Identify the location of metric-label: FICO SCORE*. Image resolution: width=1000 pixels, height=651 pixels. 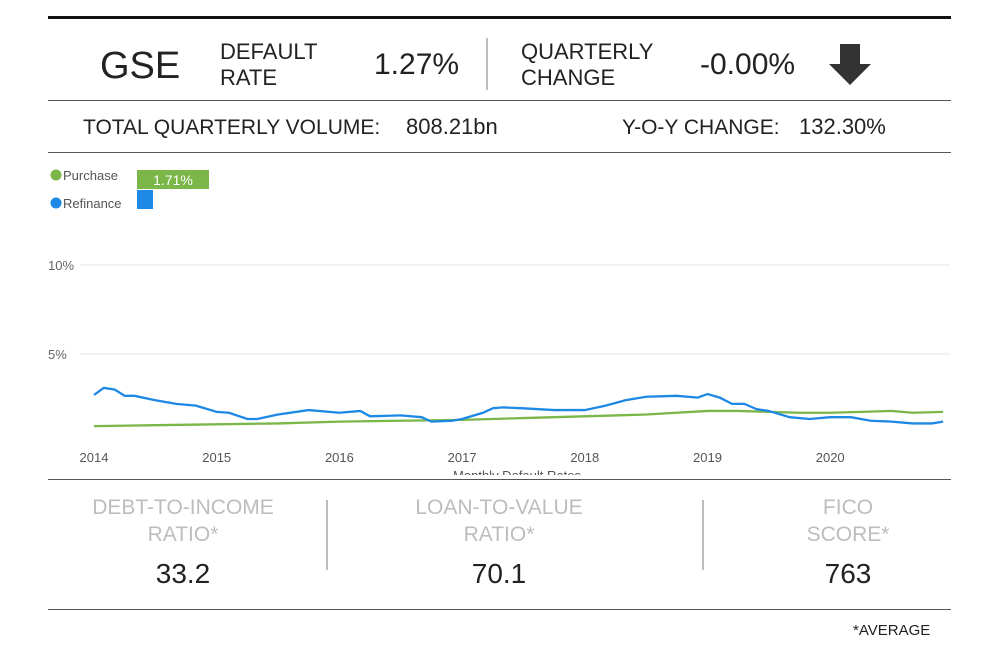
(848, 521).